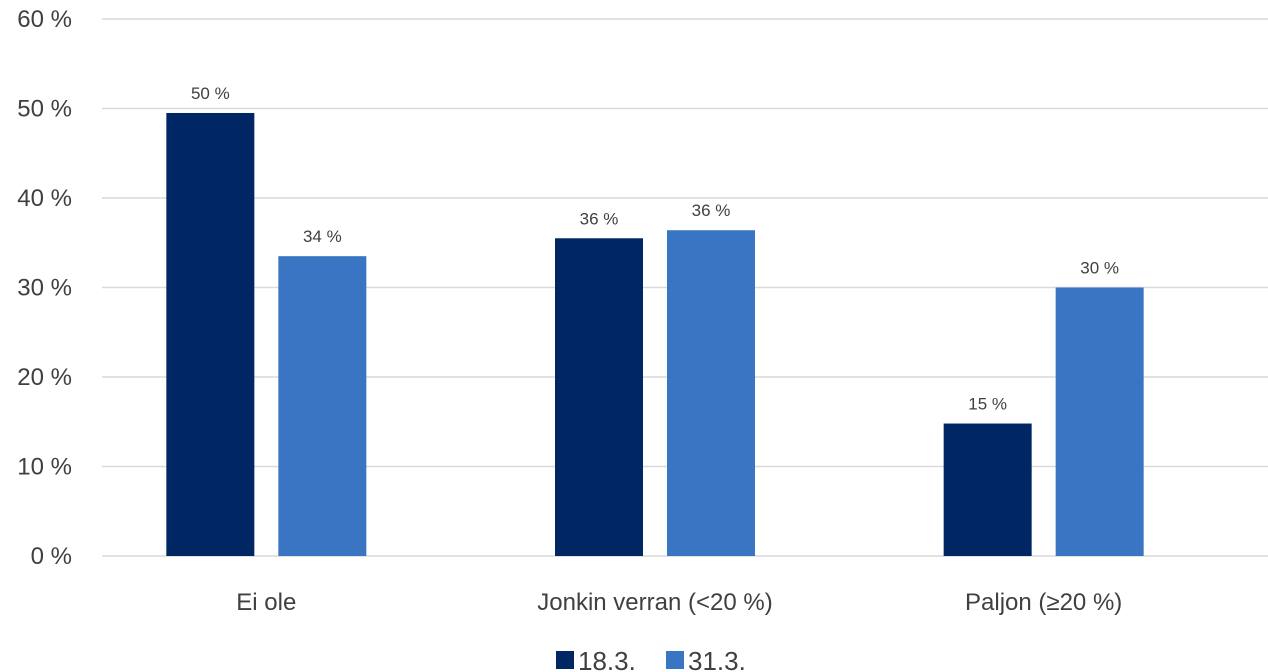 Image resolution: width=1268 pixels, height=672 pixels. I want to click on y-axis: 0 % 10 % 20 % 30 % 40 % 50 % 60 %, so click(44, 288).